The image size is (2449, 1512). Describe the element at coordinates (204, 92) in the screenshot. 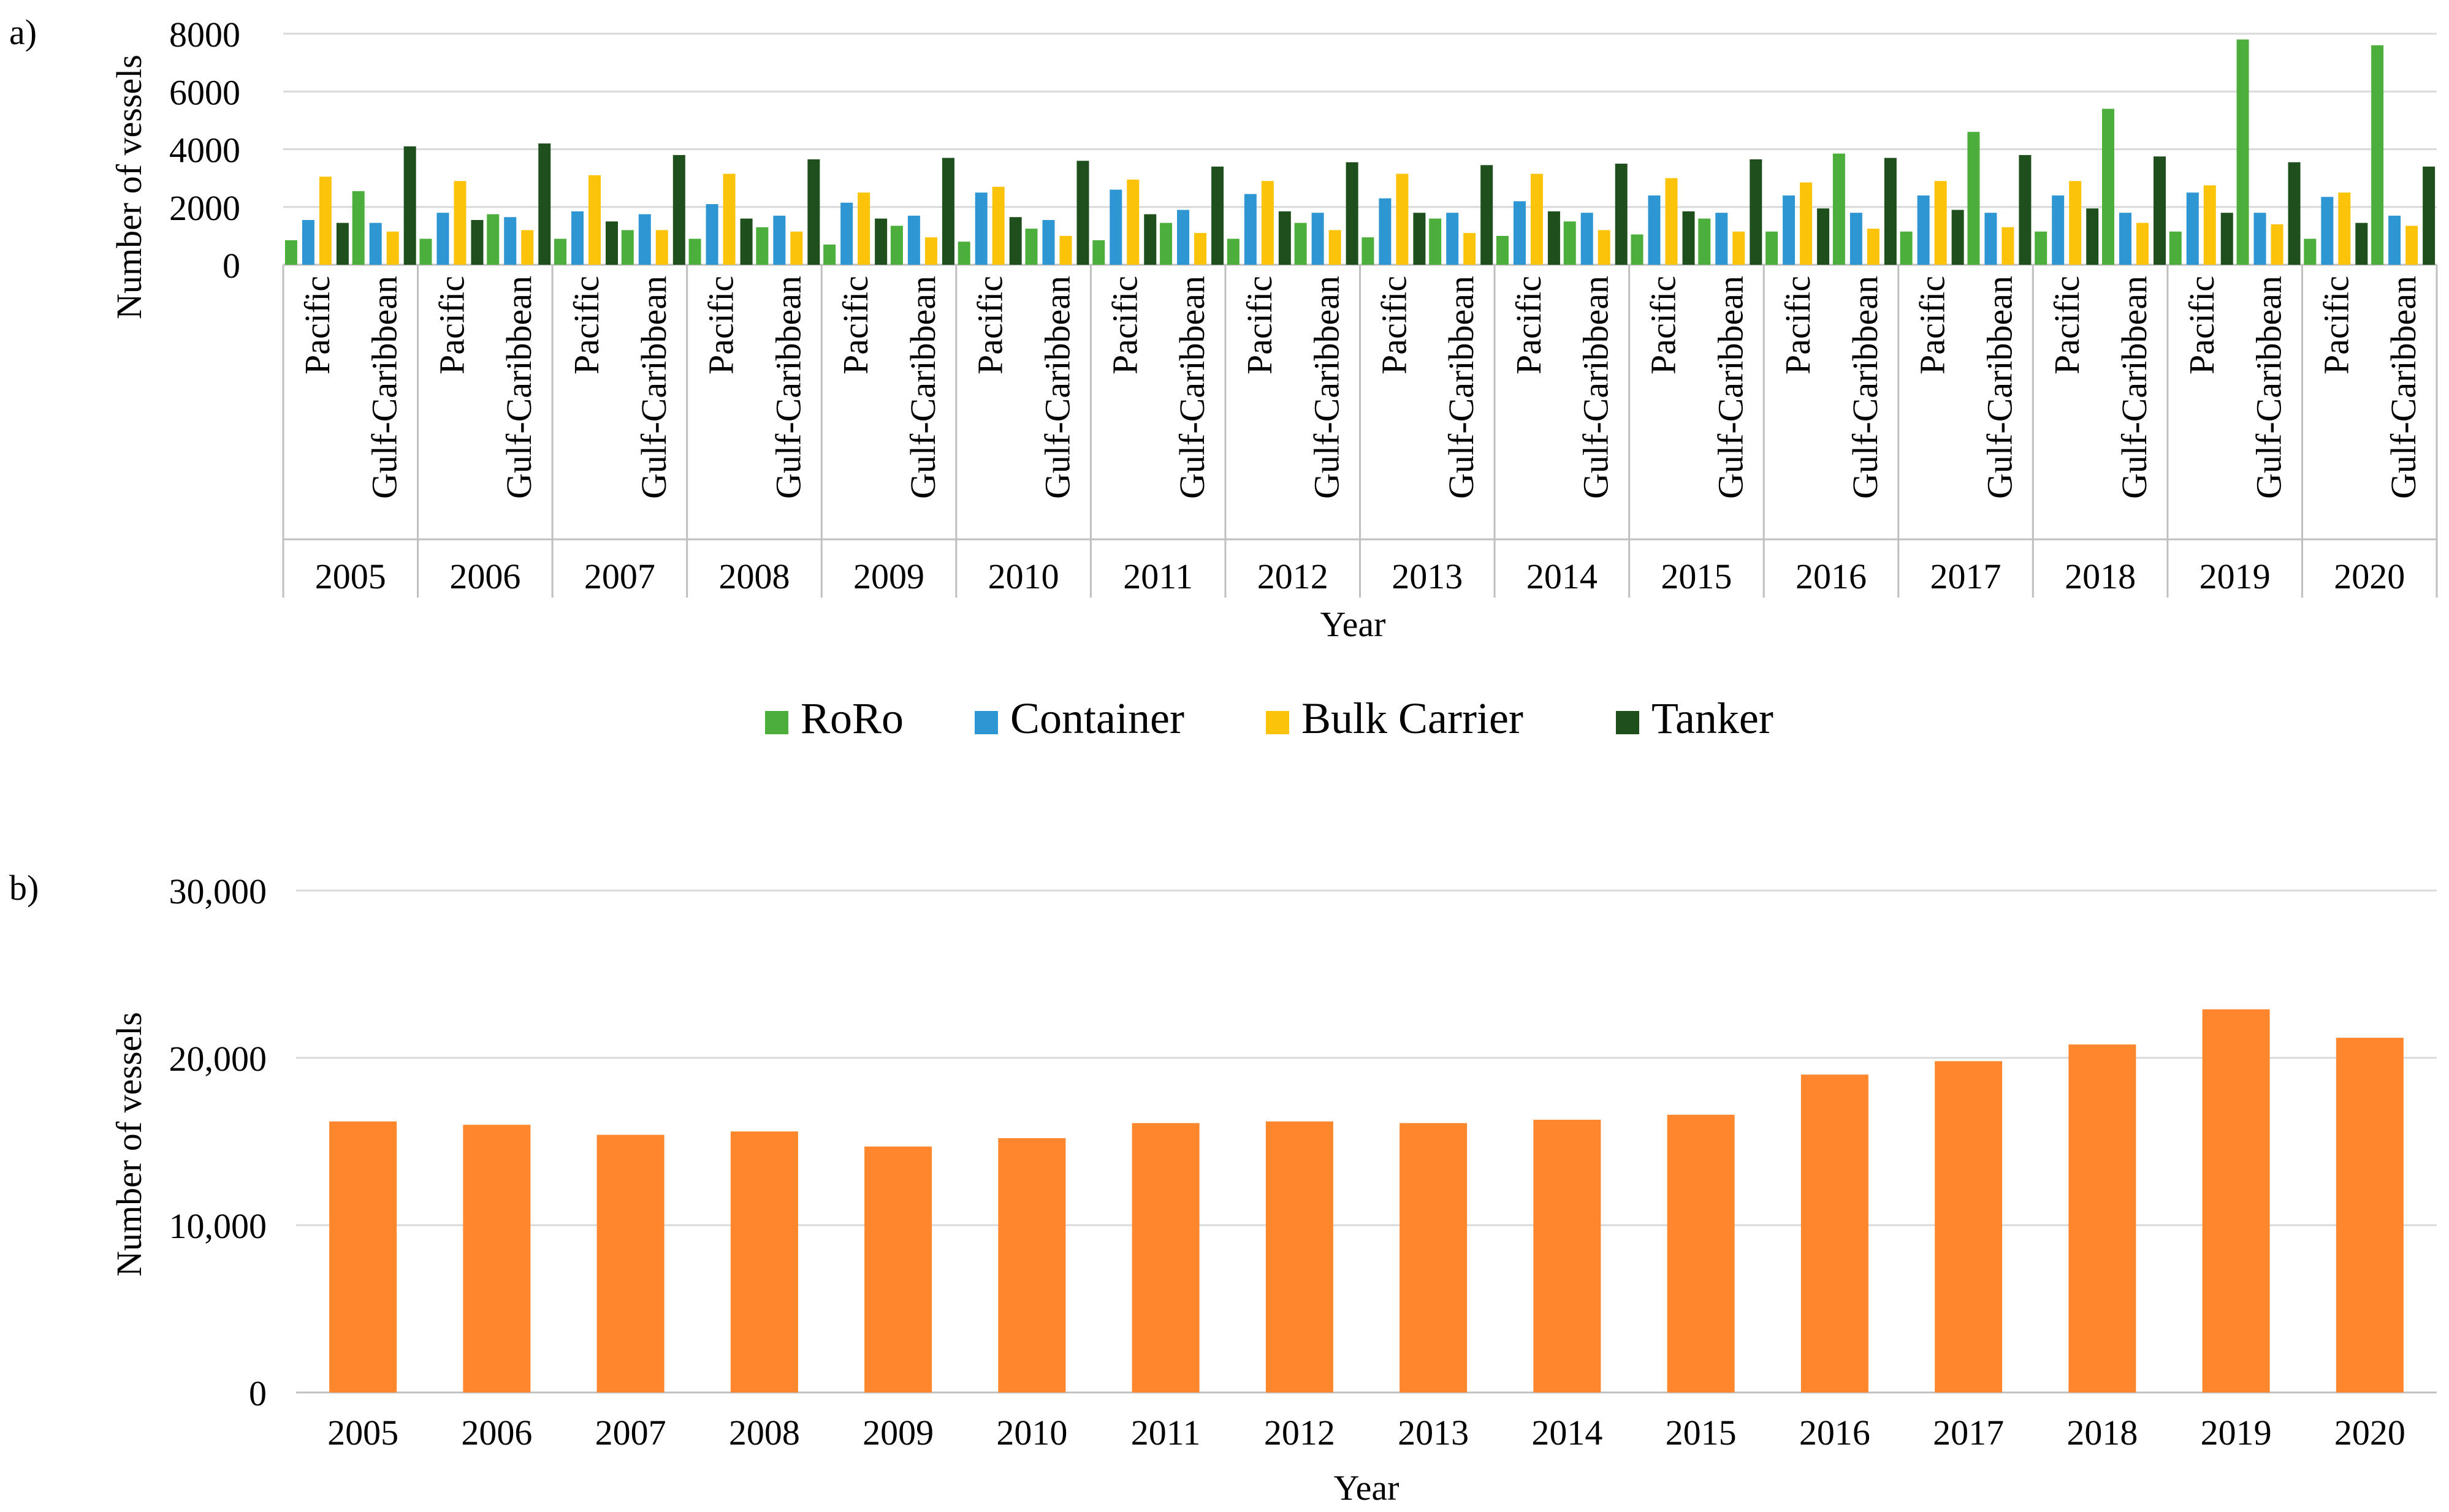

I see `y-tick-label: 6000` at that location.